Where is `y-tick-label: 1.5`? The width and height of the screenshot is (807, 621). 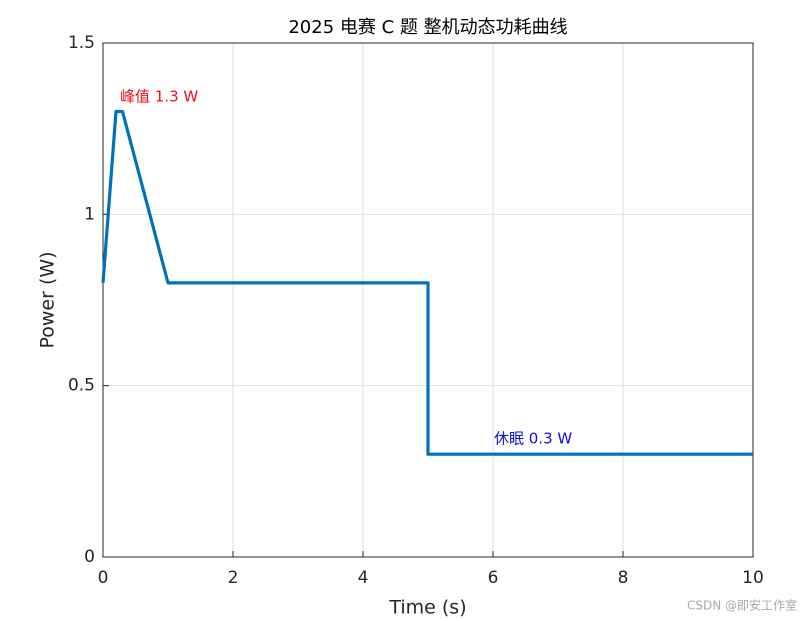
y-tick-label: 1.5 is located at coordinates (81, 43).